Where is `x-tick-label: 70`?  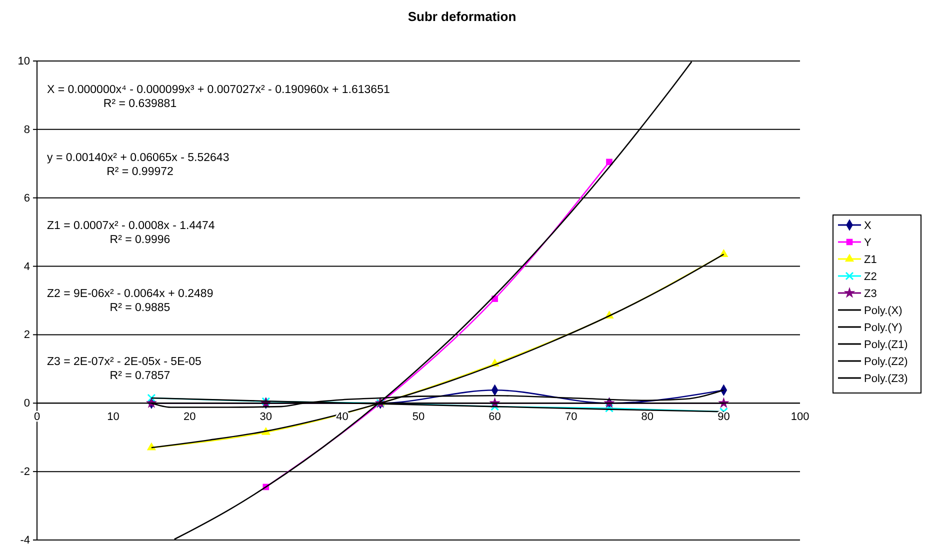
x-tick-label: 70 is located at coordinates (571, 416).